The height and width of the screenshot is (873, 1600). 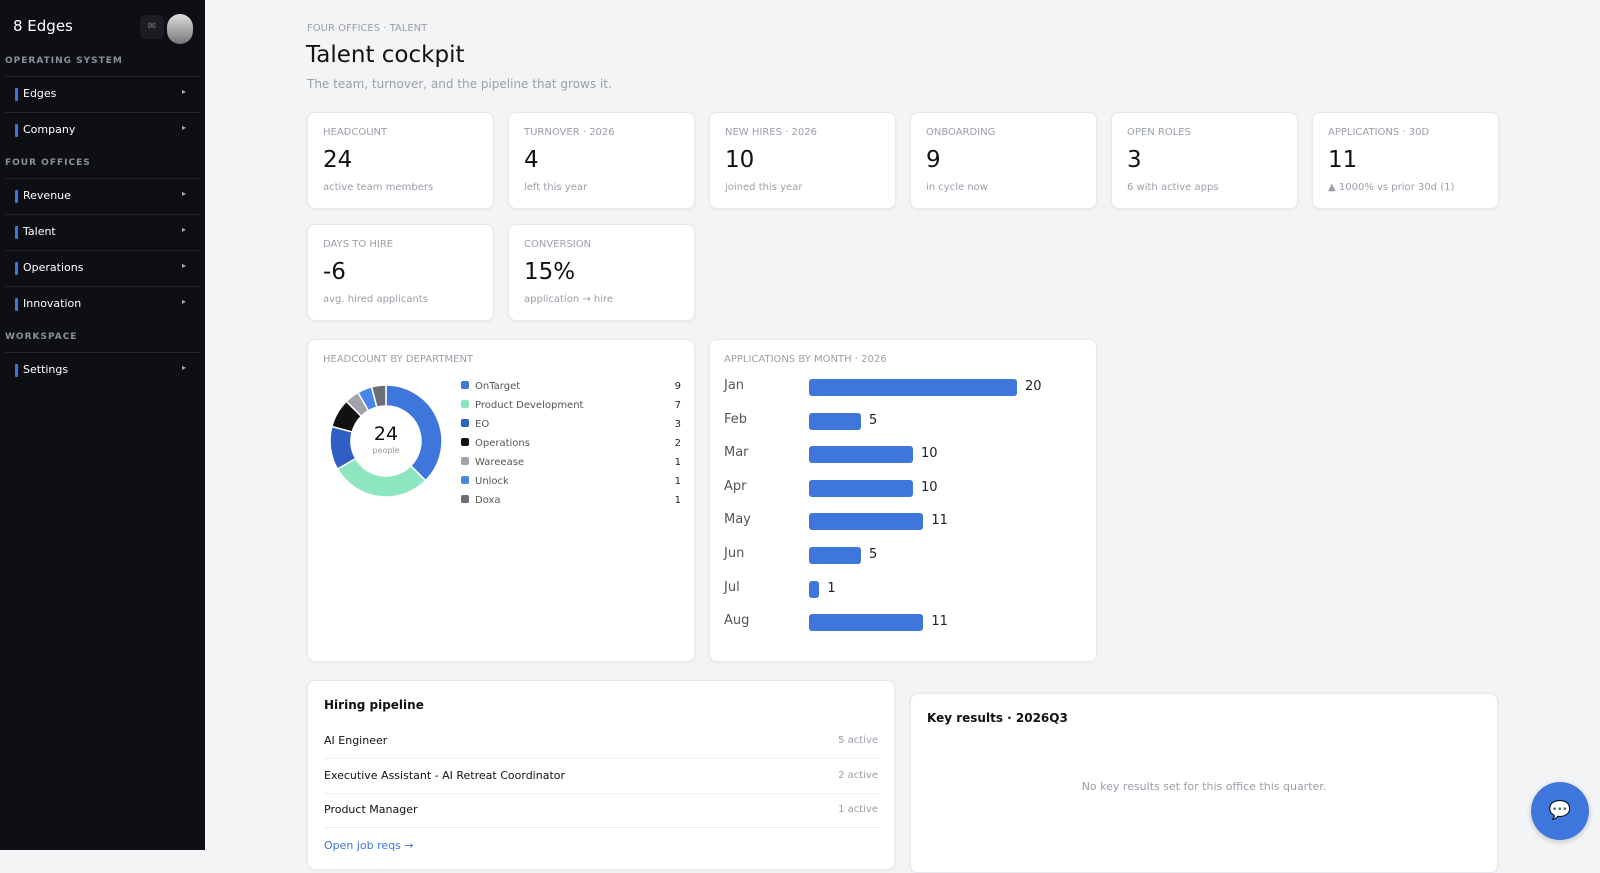 I want to click on section-title: OPERATING SYSTEM, so click(x=64, y=61).